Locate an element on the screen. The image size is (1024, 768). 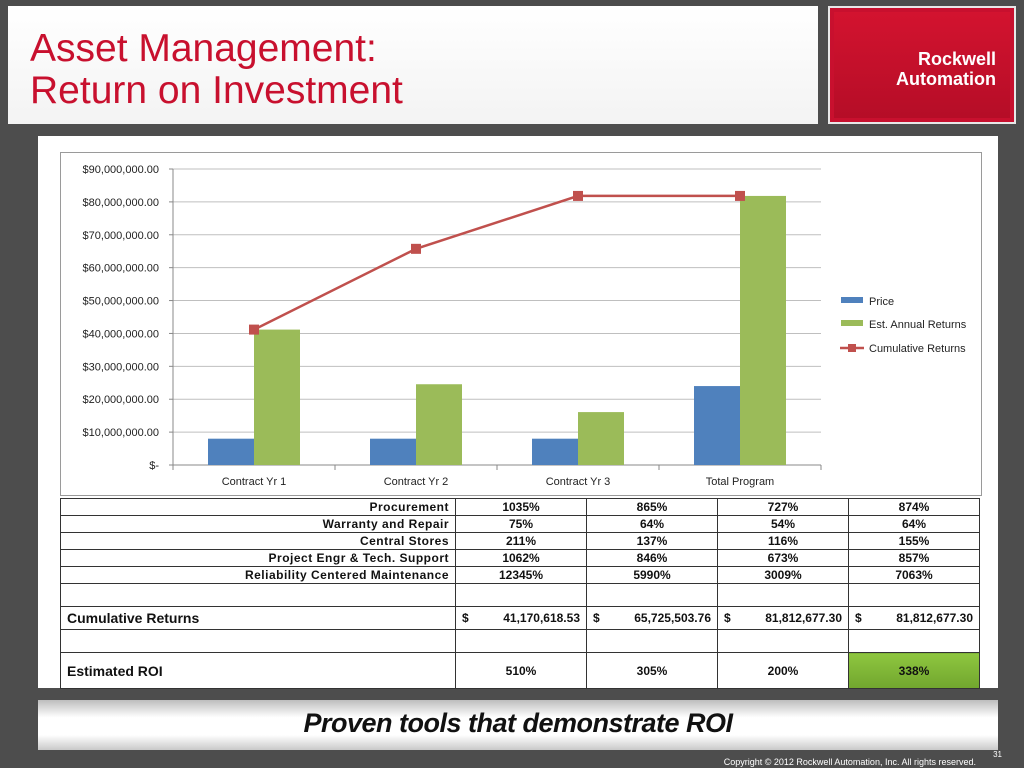
y-tick-label: $30,000,000.00 is located at coordinates (121, 367).